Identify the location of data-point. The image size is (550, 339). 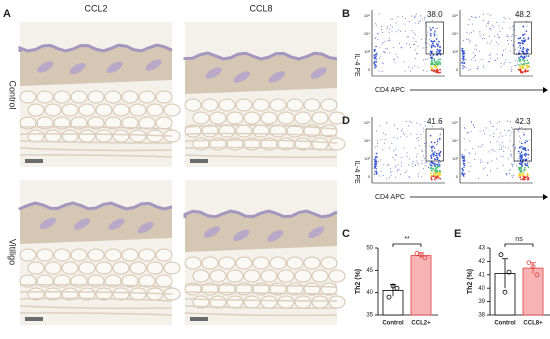
(397, 288).